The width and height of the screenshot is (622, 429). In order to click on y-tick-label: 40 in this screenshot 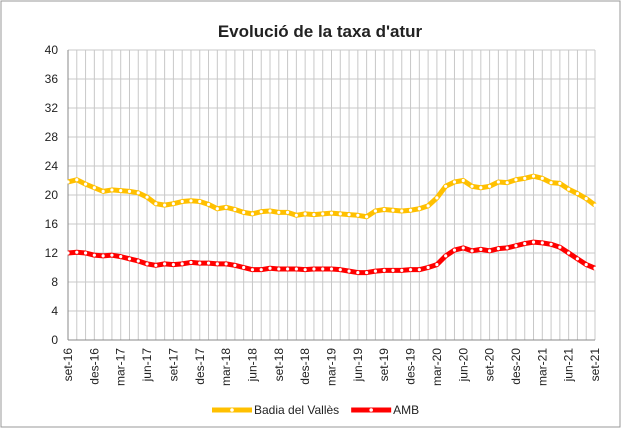, I will do `click(52, 50)`.